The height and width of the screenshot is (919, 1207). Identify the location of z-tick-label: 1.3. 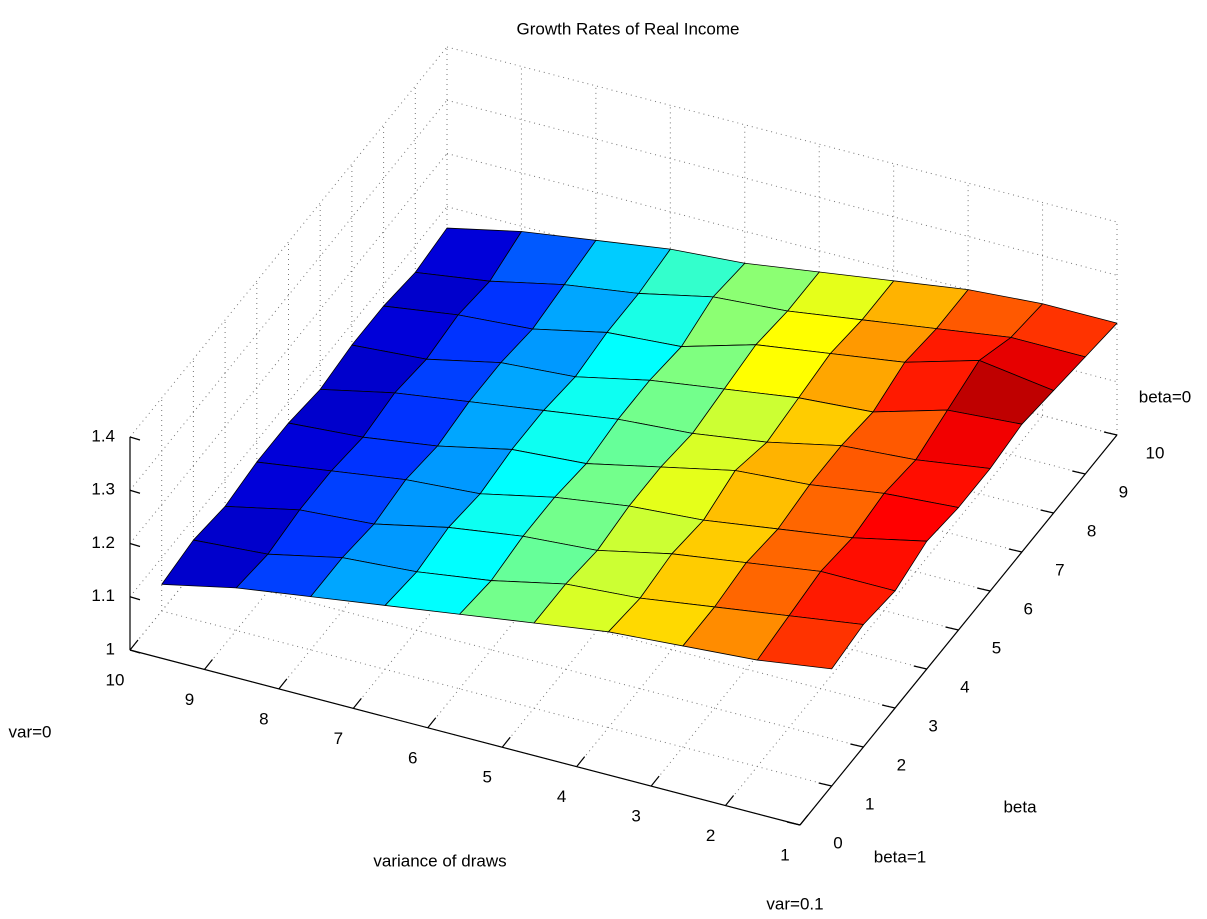
(103, 489).